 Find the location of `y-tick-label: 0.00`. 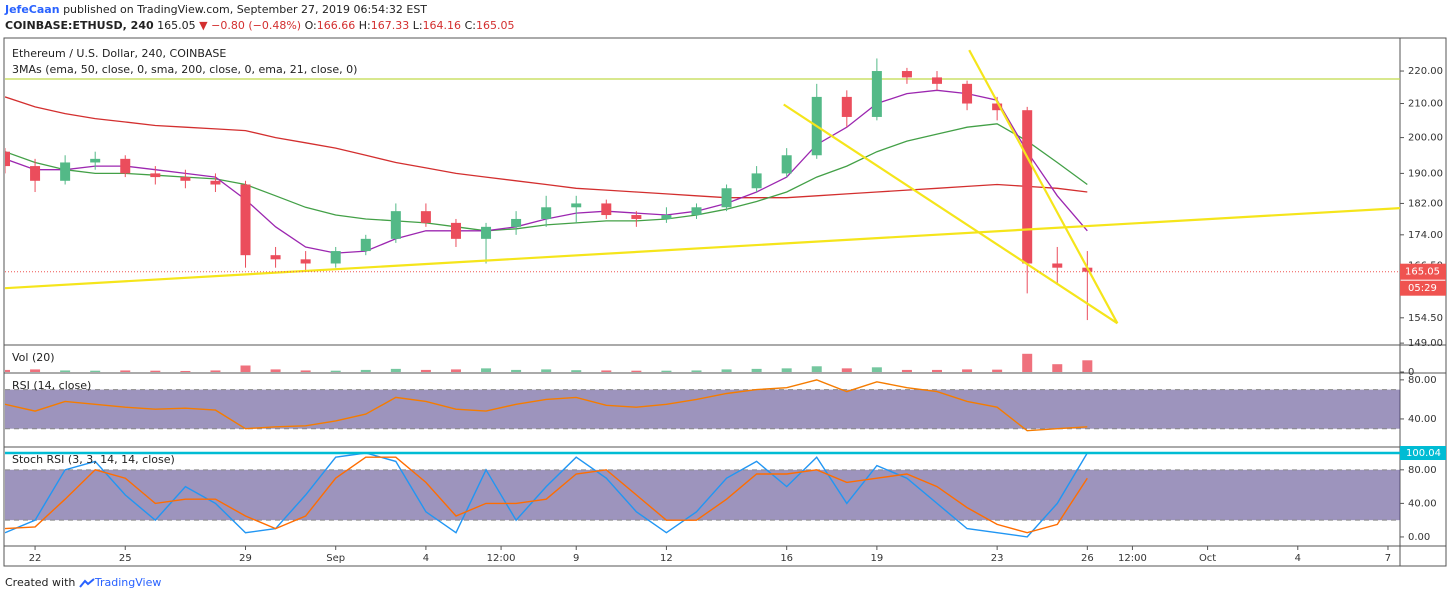

y-tick-label: 0.00 is located at coordinates (1419, 537).